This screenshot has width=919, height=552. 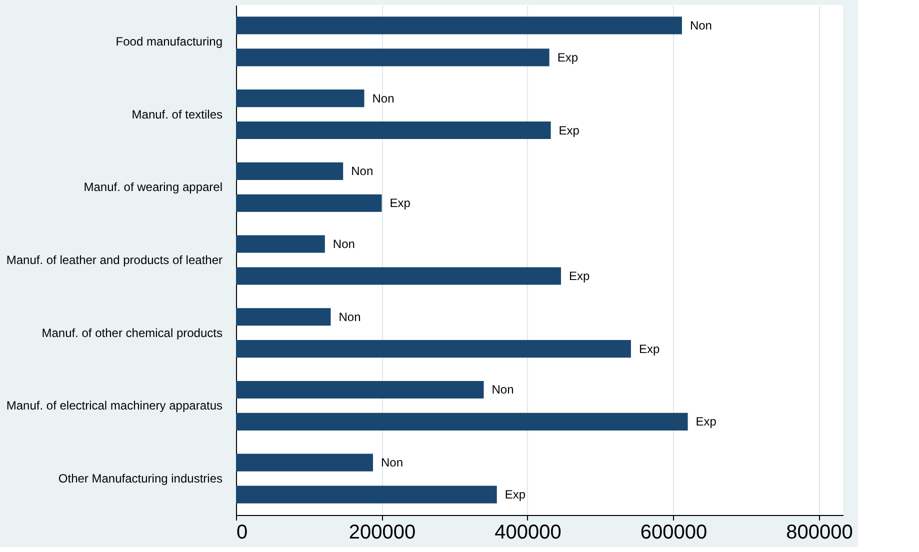 I want to click on y-tick-label: Other Manufacturing industries, so click(x=140, y=479).